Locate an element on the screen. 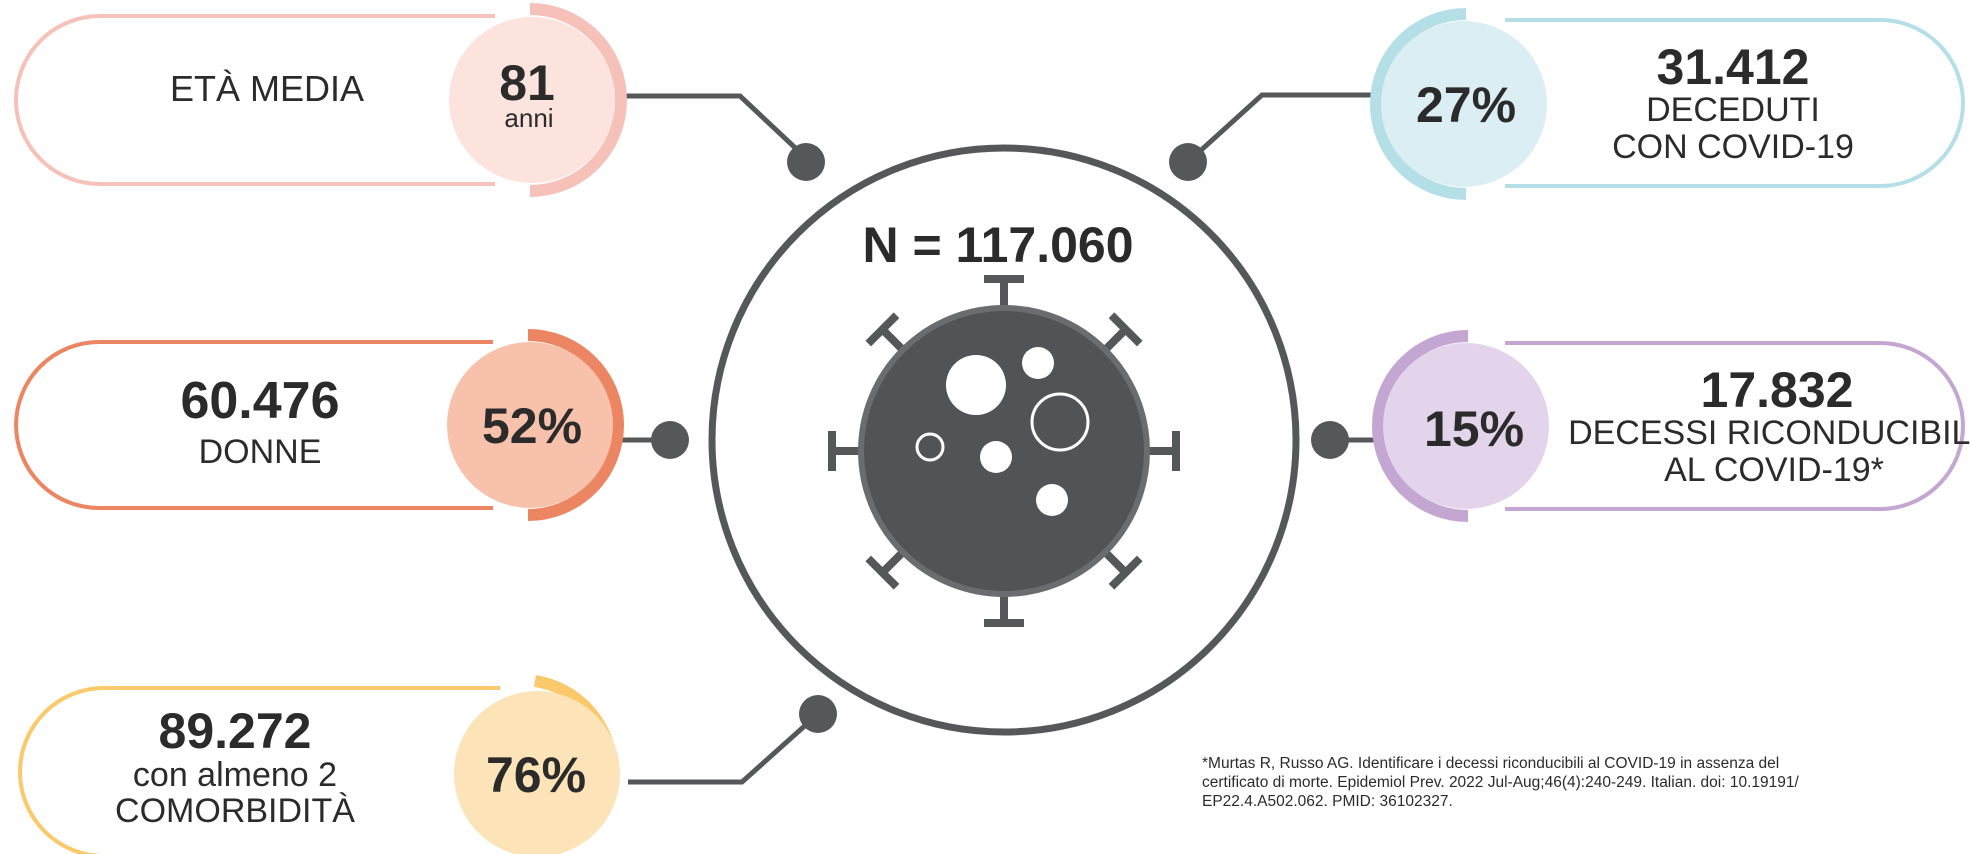 The width and height of the screenshot is (1970, 854). donne-label: DONNE is located at coordinates (260, 452).